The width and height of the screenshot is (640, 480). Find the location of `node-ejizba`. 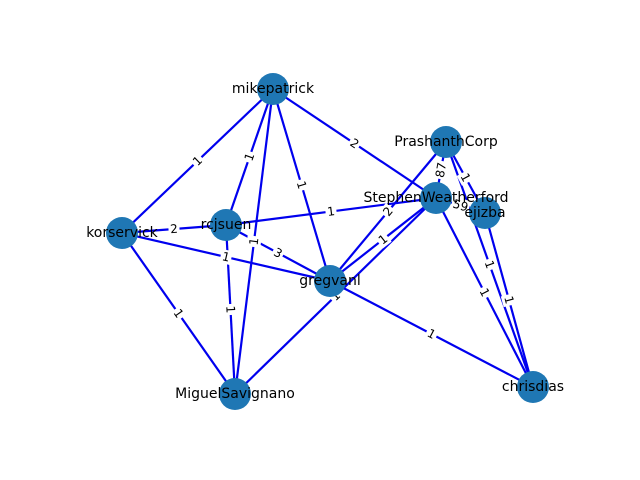

node-ejizba is located at coordinates (485, 213).